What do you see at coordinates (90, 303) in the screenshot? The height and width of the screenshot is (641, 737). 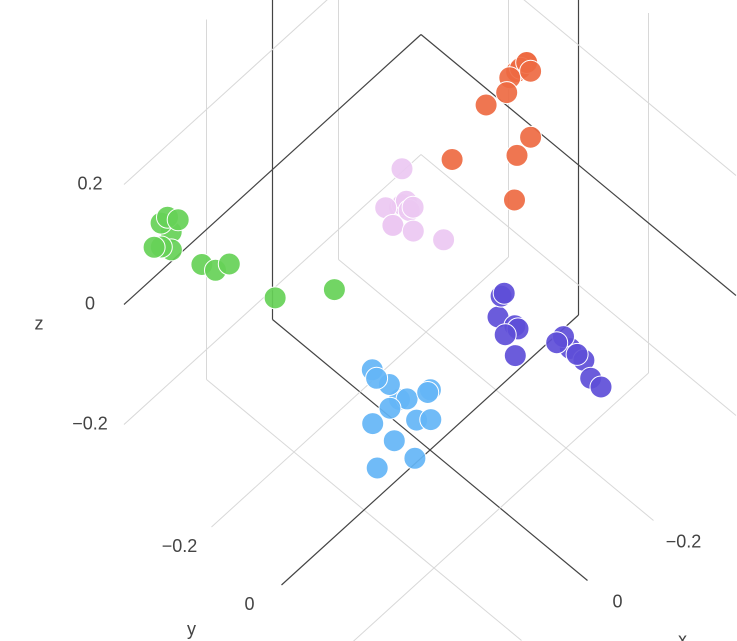 I see `z-tick-label: 0` at bounding box center [90, 303].